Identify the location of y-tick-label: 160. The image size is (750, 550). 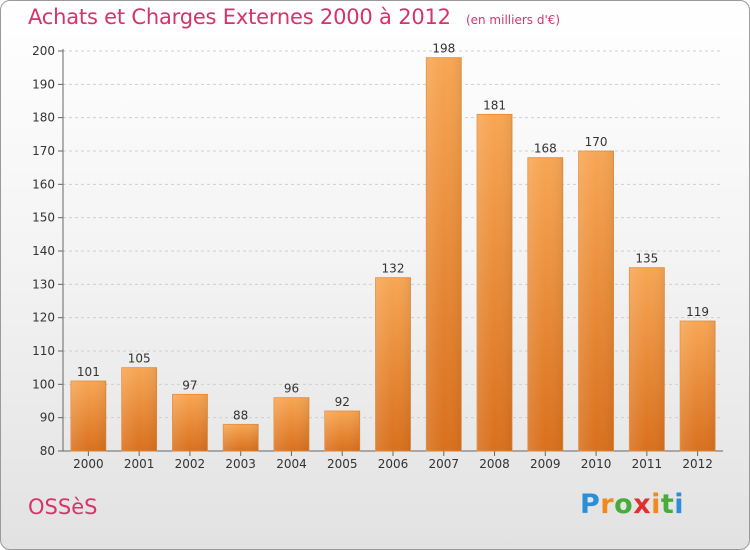
(43, 184).